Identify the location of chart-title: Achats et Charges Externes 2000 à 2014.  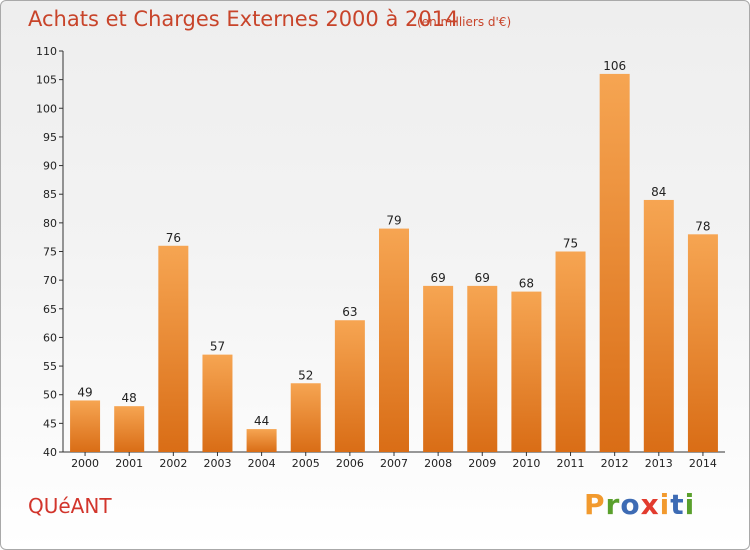
(243, 19).